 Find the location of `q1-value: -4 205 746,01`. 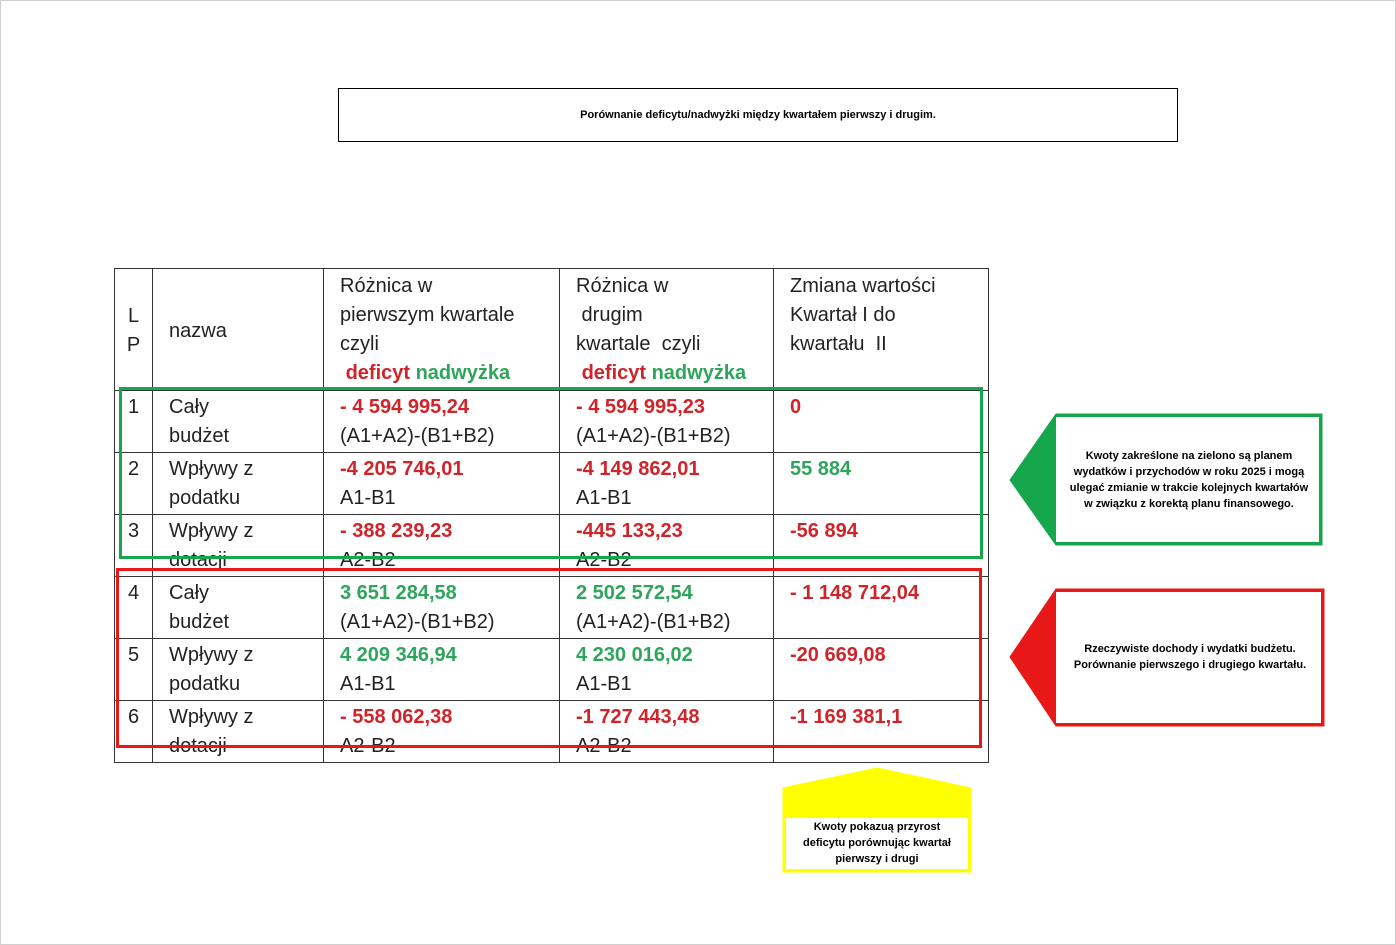

q1-value: -4 205 746,01 is located at coordinates (402, 469).